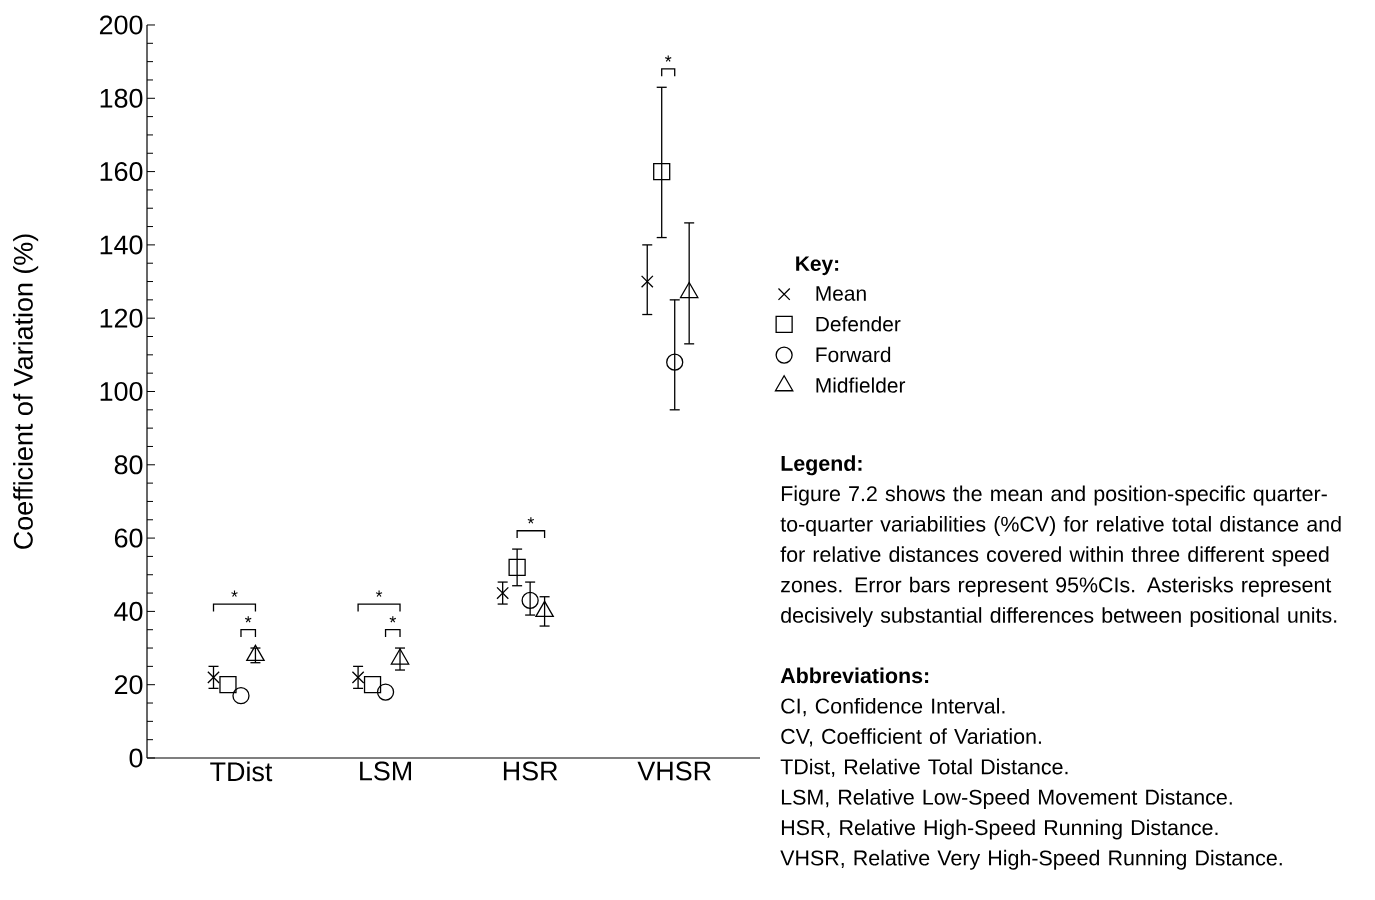  What do you see at coordinates (128, 465) in the screenshot?
I see `y-tick-label: 80` at bounding box center [128, 465].